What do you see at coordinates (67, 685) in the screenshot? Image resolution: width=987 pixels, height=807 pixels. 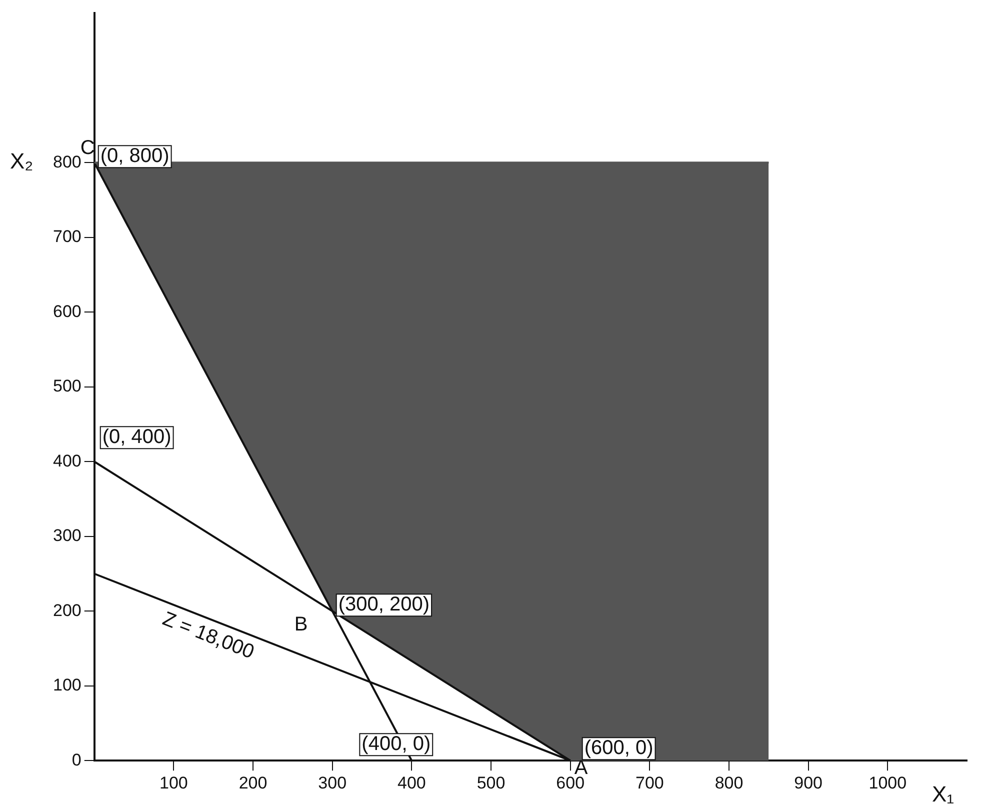 I see `y-tick-label: 100` at bounding box center [67, 685].